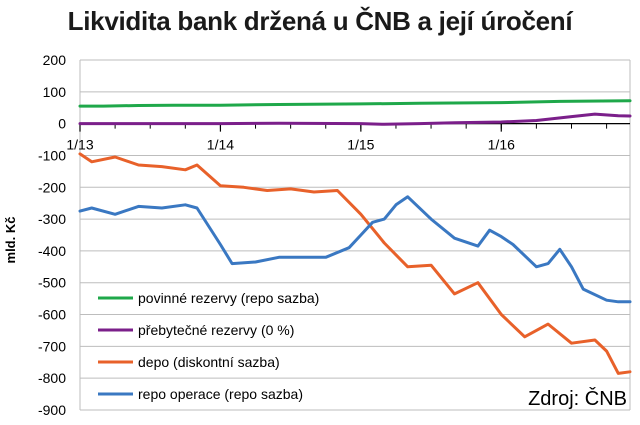  Describe the element at coordinates (62, 124) in the screenshot. I see `y-tick-label: 0` at that location.